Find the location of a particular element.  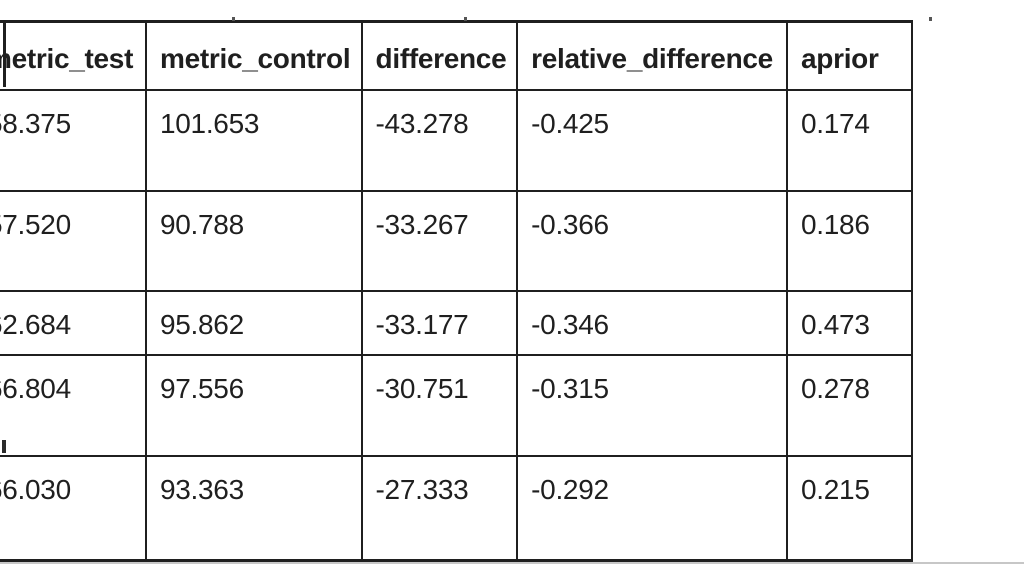

header-relative-difference: relative_difference is located at coordinates (652, 55).